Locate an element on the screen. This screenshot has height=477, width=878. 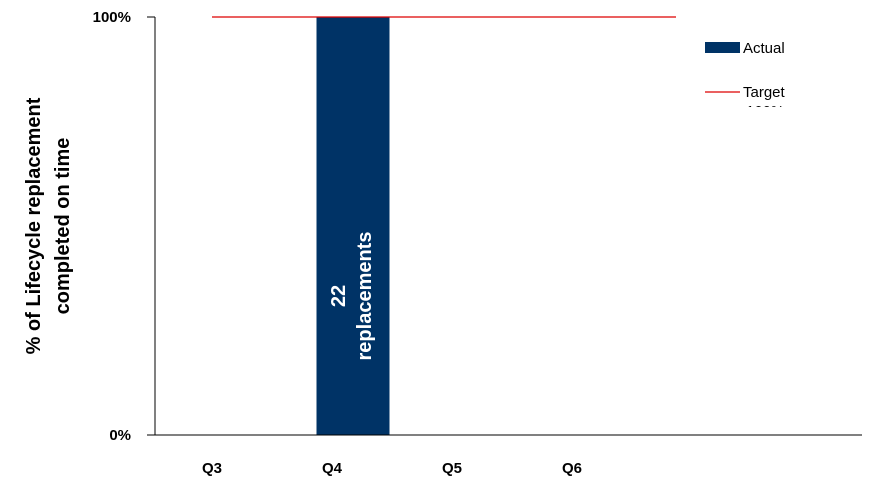
legend-clip-mask is located at coordinates (775, 117).